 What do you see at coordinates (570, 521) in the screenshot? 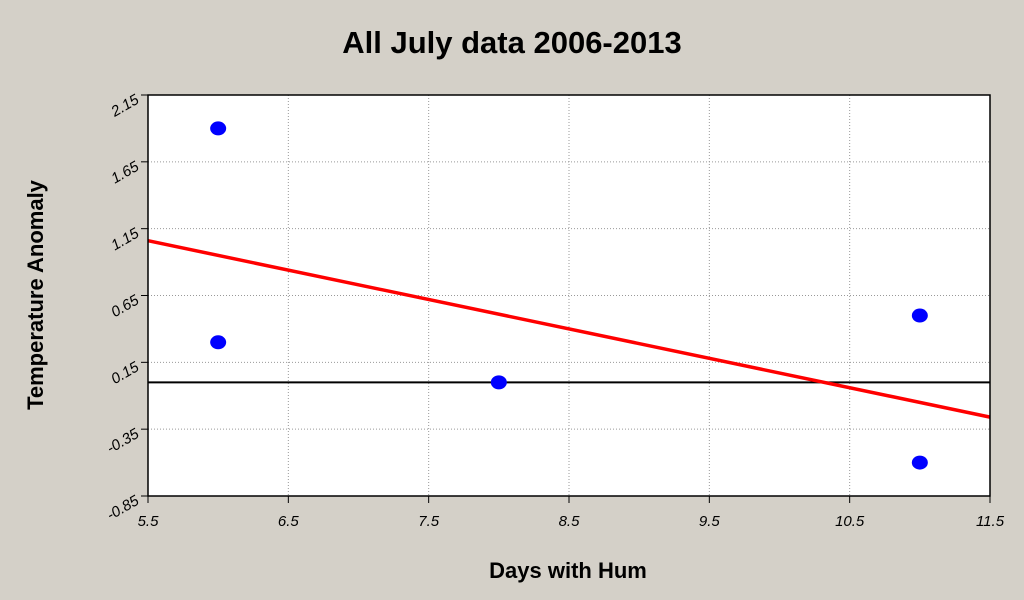
I see `x-tick-label: 8.5` at bounding box center [570, 521].